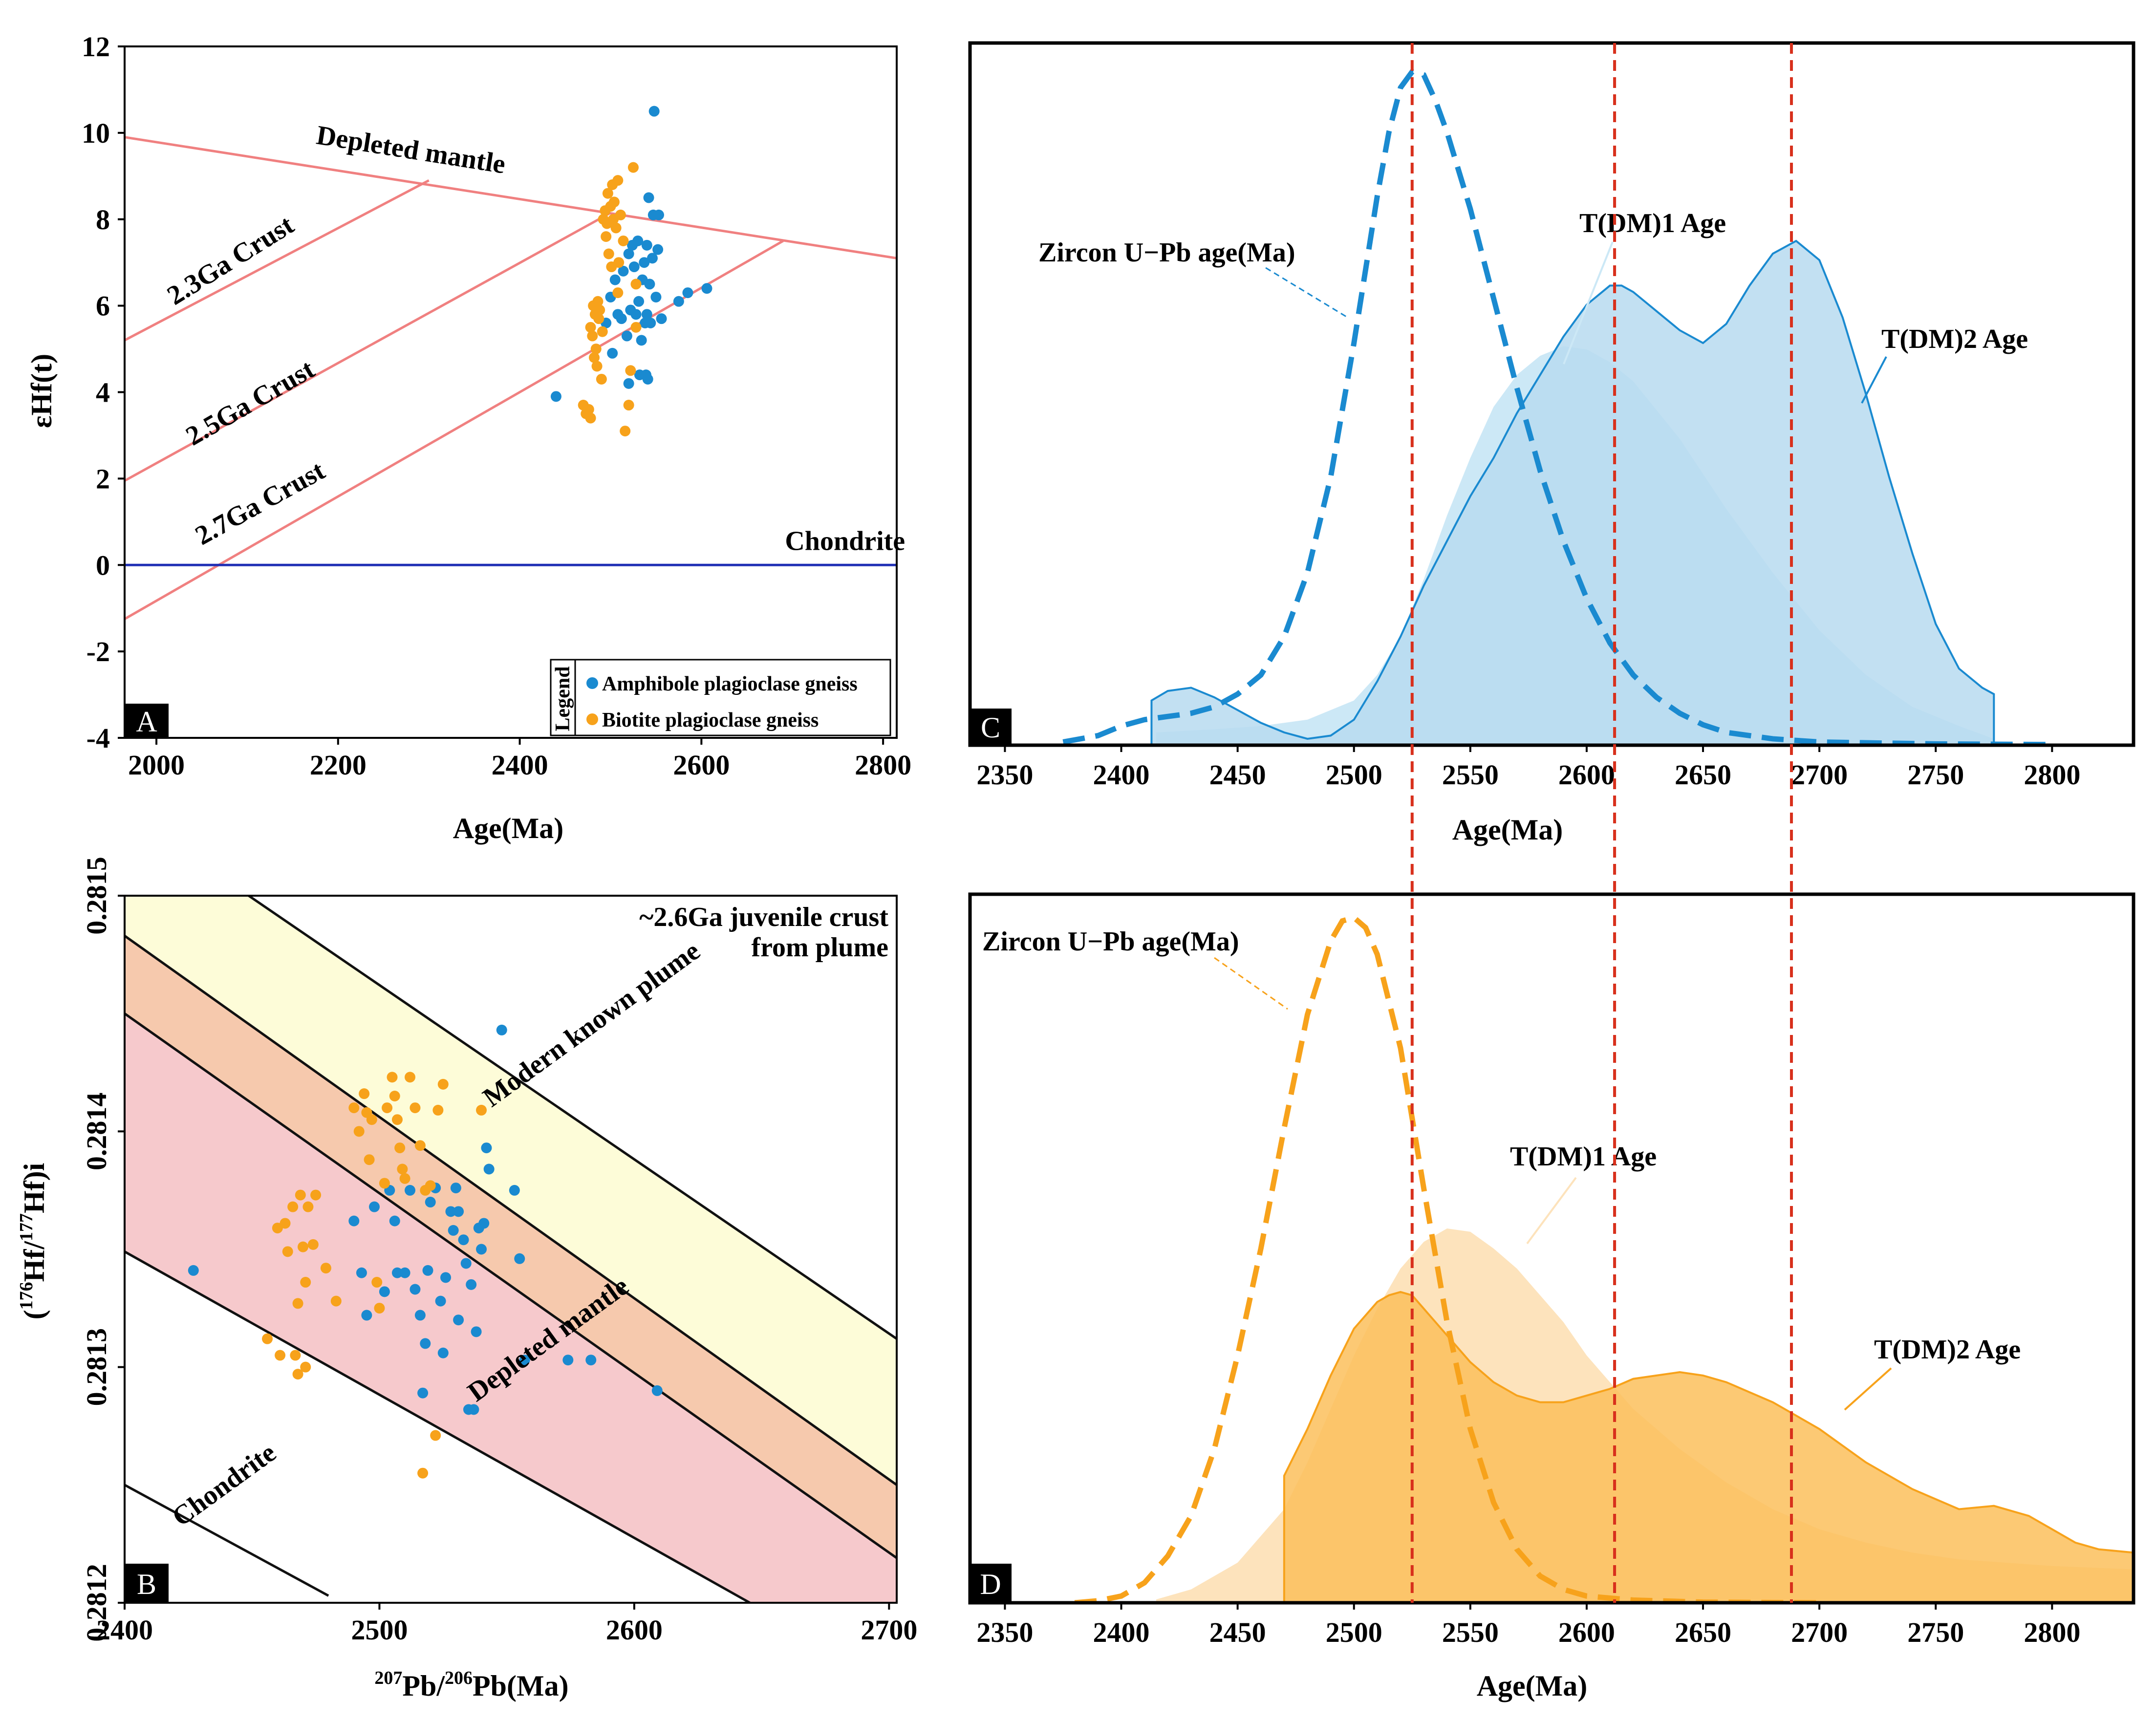 The height and width of the screenshot is (1722, 2156). I want to click on x-tick-label: 2700, so click(1819, 1632).